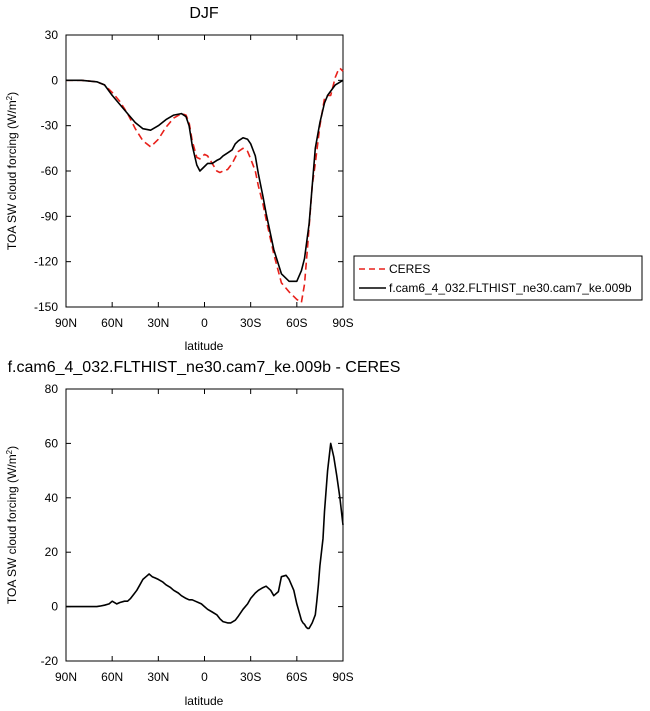 The width and height of the screenshot is (650, 711). I want to click on y-tick-label: 20, so click(52, 552).